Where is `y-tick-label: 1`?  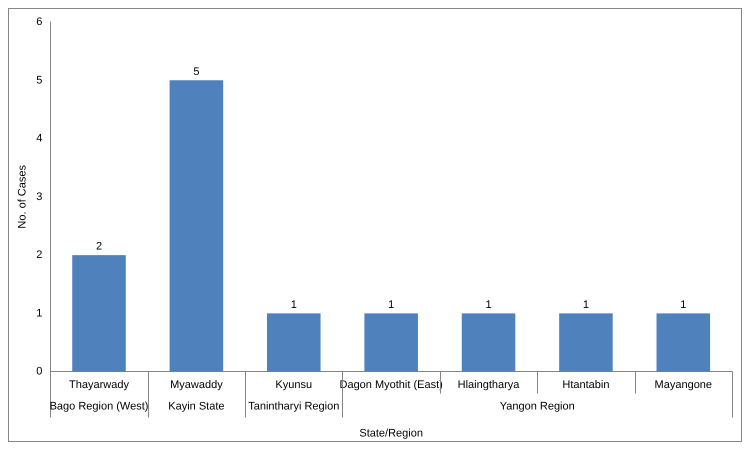 y-tick-label: 1 is located at coordinates (39, 313).